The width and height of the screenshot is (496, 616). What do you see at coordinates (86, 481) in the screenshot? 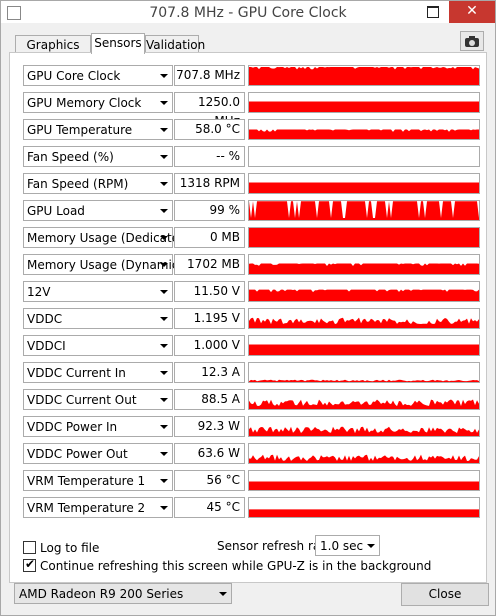
I see `sensor-label: VRM Temperature 1` at bounding box center [86, 481].